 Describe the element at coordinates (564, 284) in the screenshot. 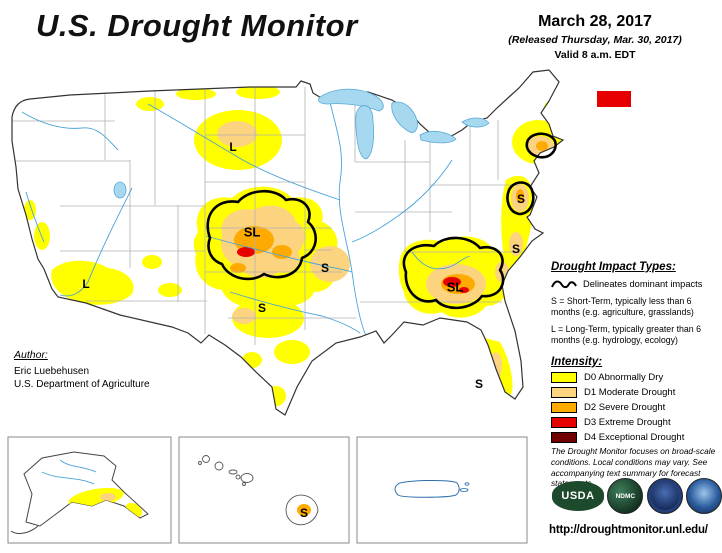

I see `impact-line-icon` at that location.